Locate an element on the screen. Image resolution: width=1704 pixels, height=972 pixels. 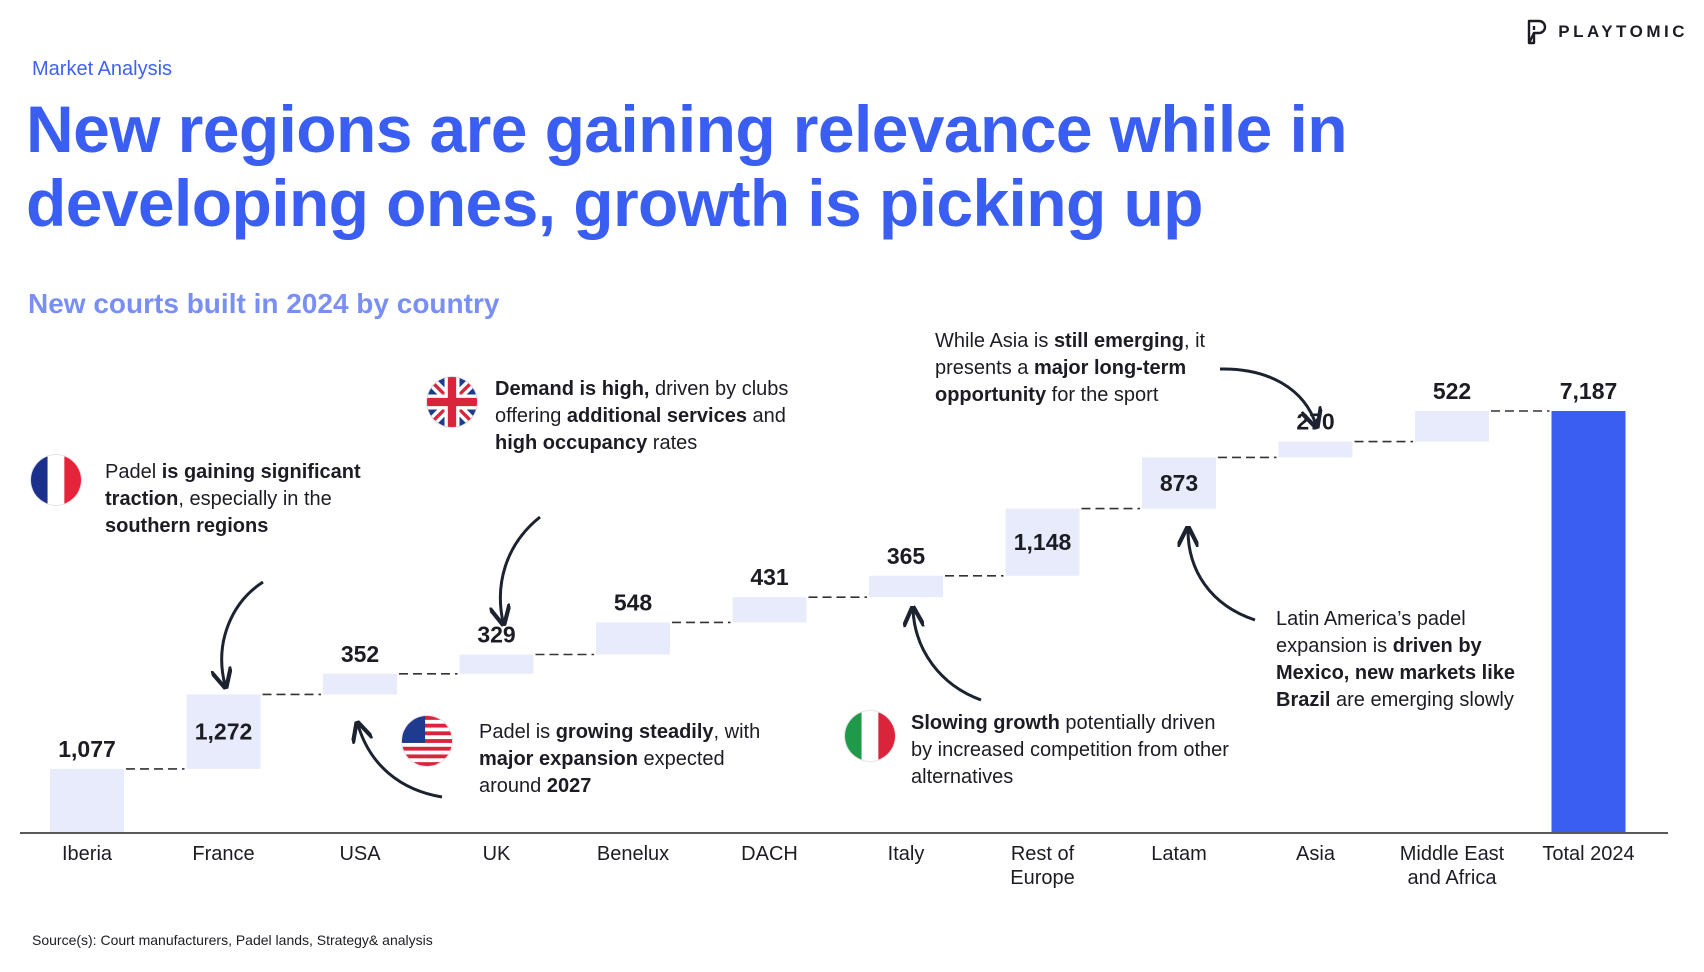
italy-flag-icon is located at coordinates (870, 736).